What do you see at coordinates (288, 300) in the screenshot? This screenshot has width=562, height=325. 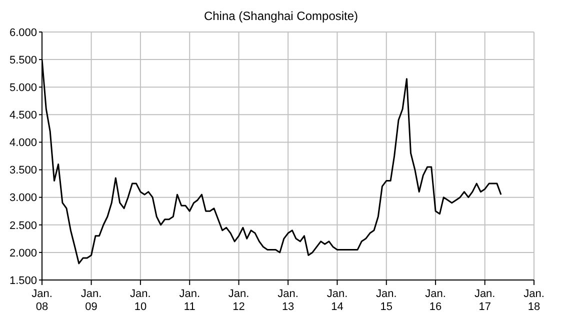 I see `x-tick-label: Jan. 13` at bounding box center [288, 300].